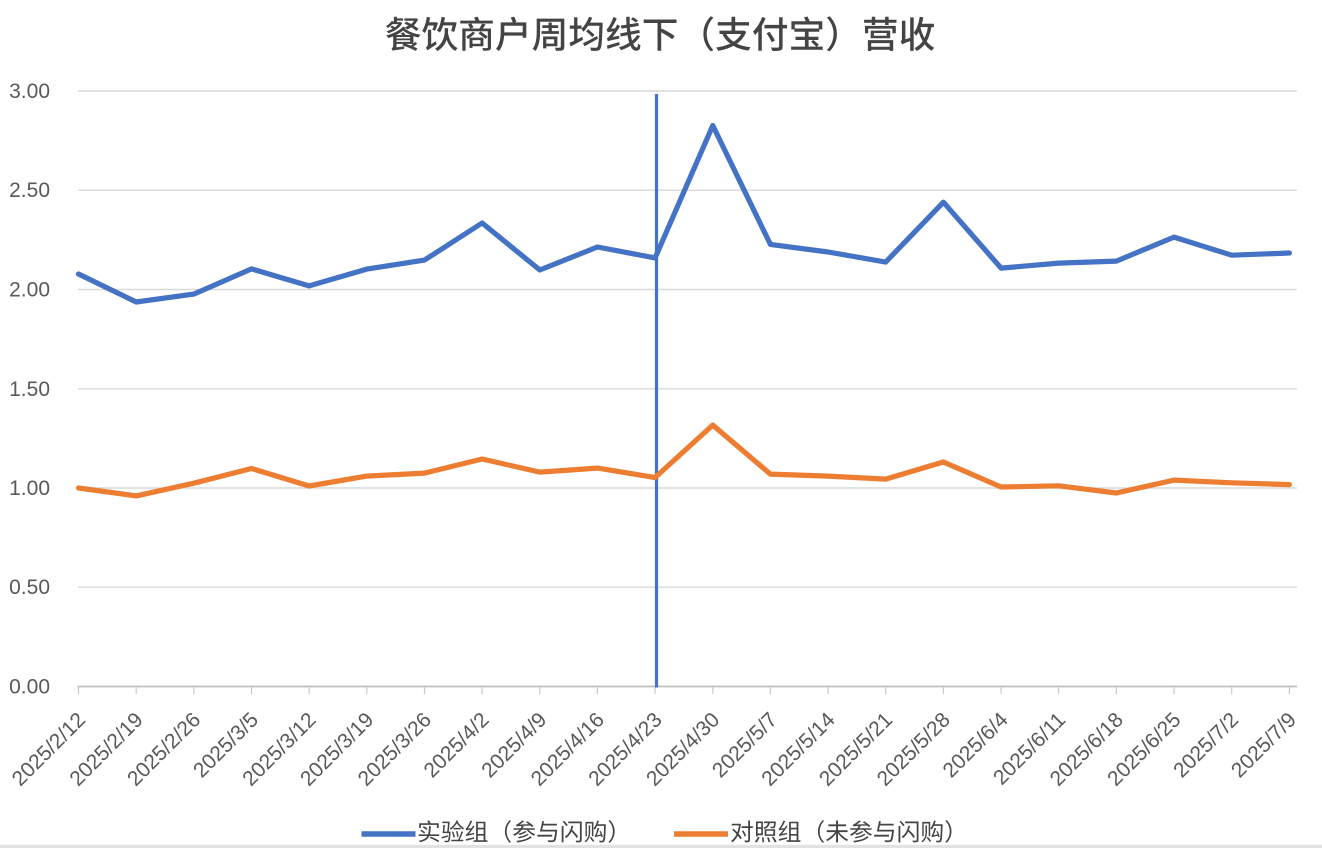 The height and width of the screenshot is (853, 1322). Describe the element at coordinates (29, 488) in the screenshot. I see `svg-text: 1.00` at that location.